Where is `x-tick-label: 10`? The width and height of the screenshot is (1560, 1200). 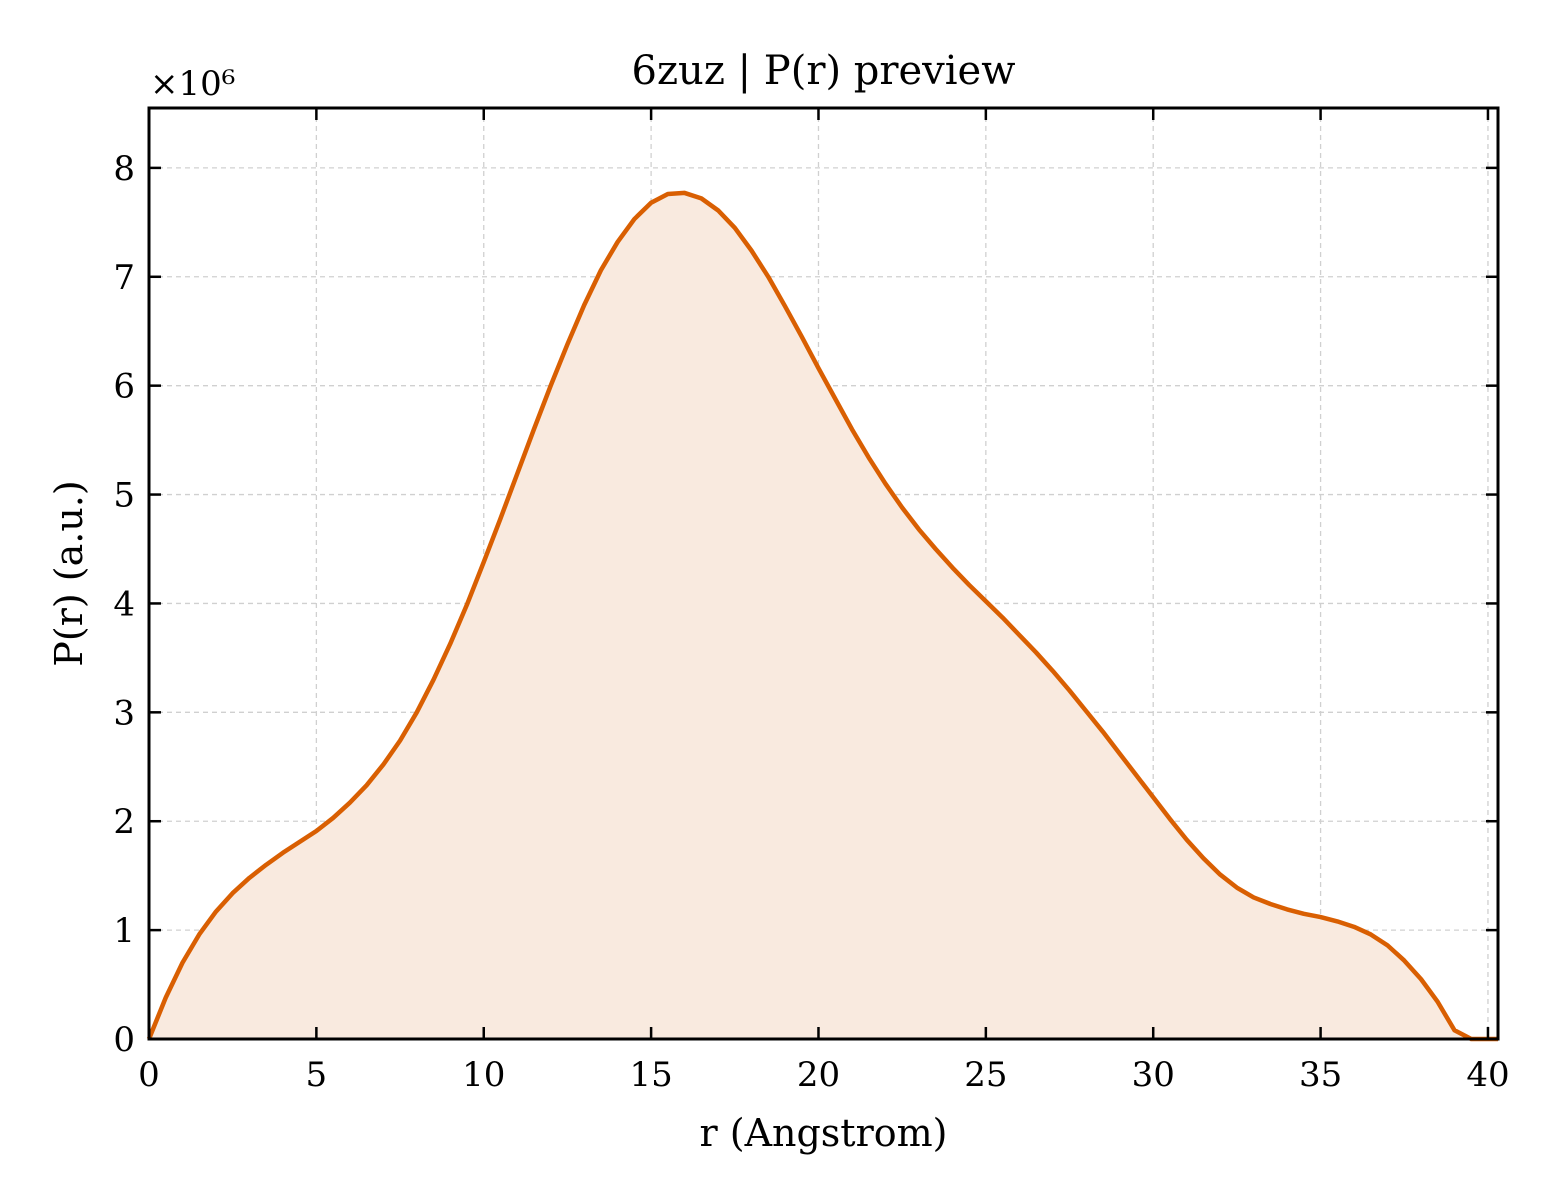 x-tick-label: 10 is located at coordinates (483, 1075).